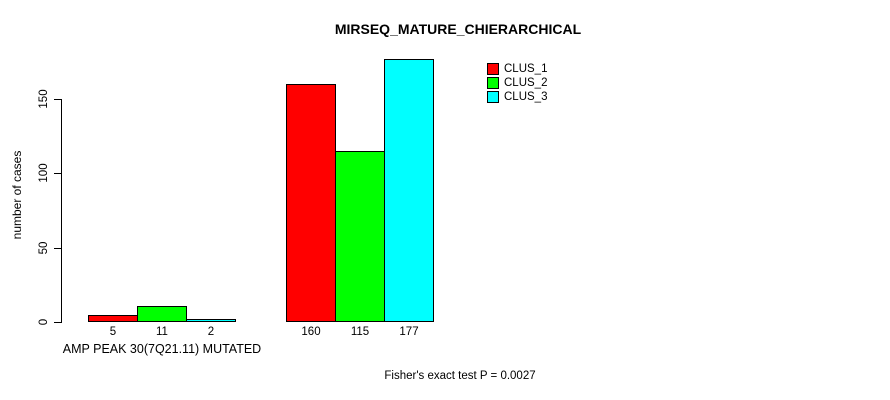 The width and height of the screenshot is (890, 400). I want to click on y-axis-tick-label: 0, so click(44, 322).